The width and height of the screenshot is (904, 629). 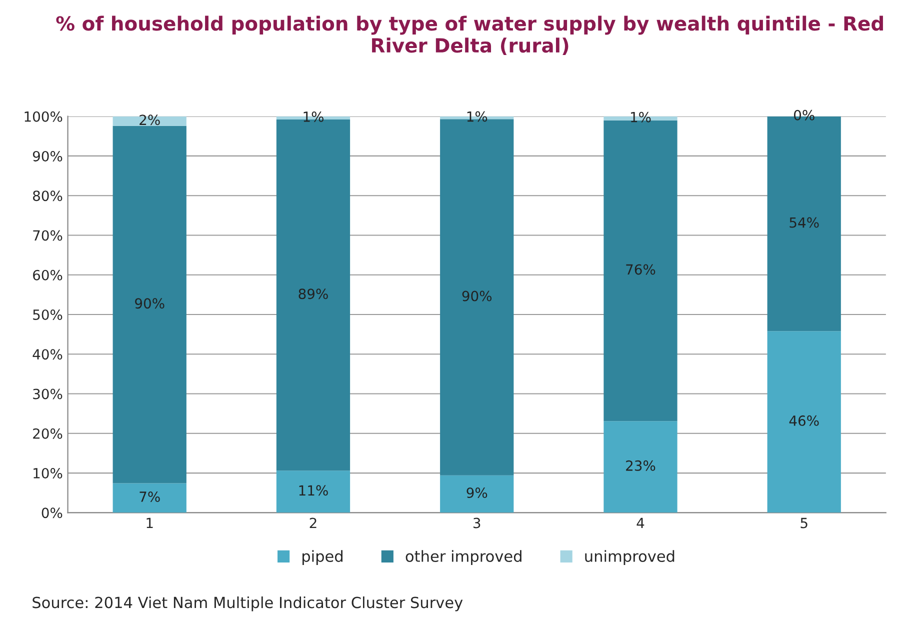 What do you see at coordinates (47, 314) in the screenshot?
I see `y-tick-label: 50%` at bounding box center [47, 314].